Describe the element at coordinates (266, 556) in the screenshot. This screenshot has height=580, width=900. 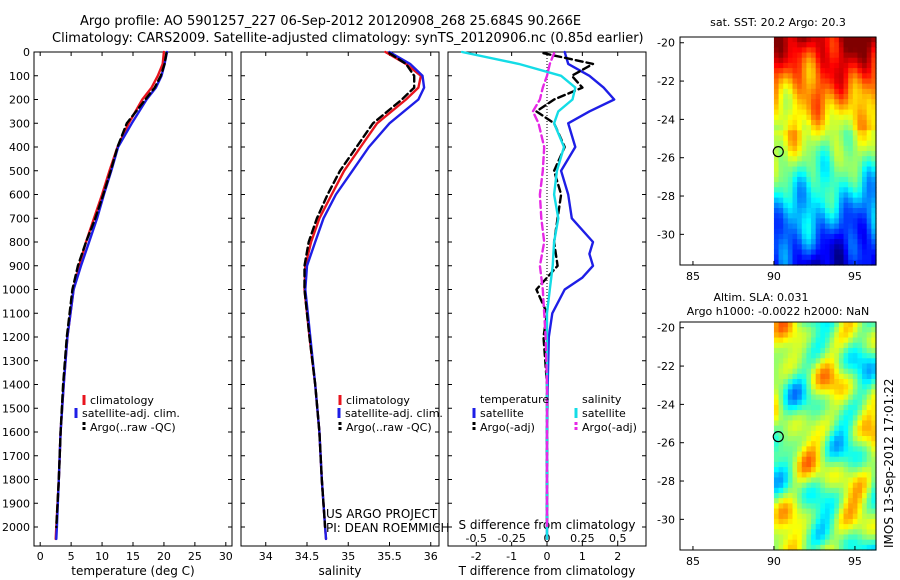
I see `x-tick-label: 34` at that location.